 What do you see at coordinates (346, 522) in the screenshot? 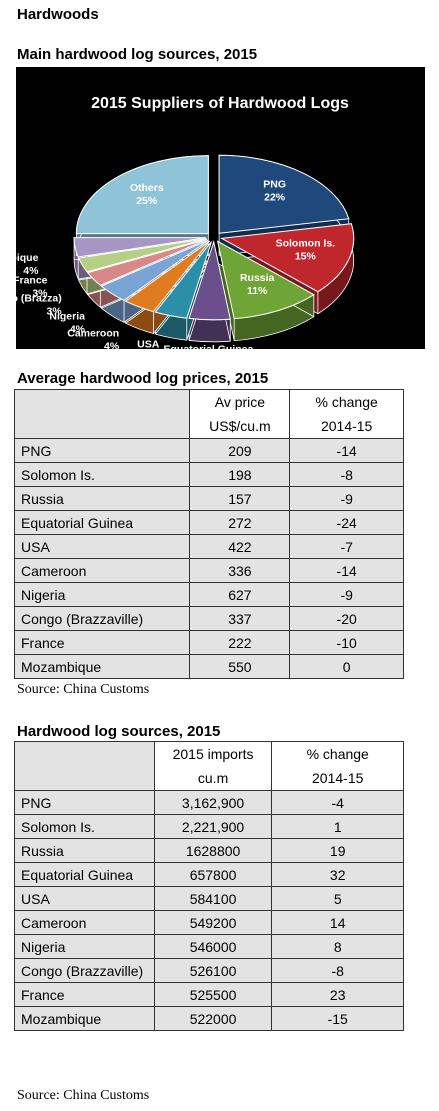
I see `change-cell: -24` at bounding box center [346, 522].